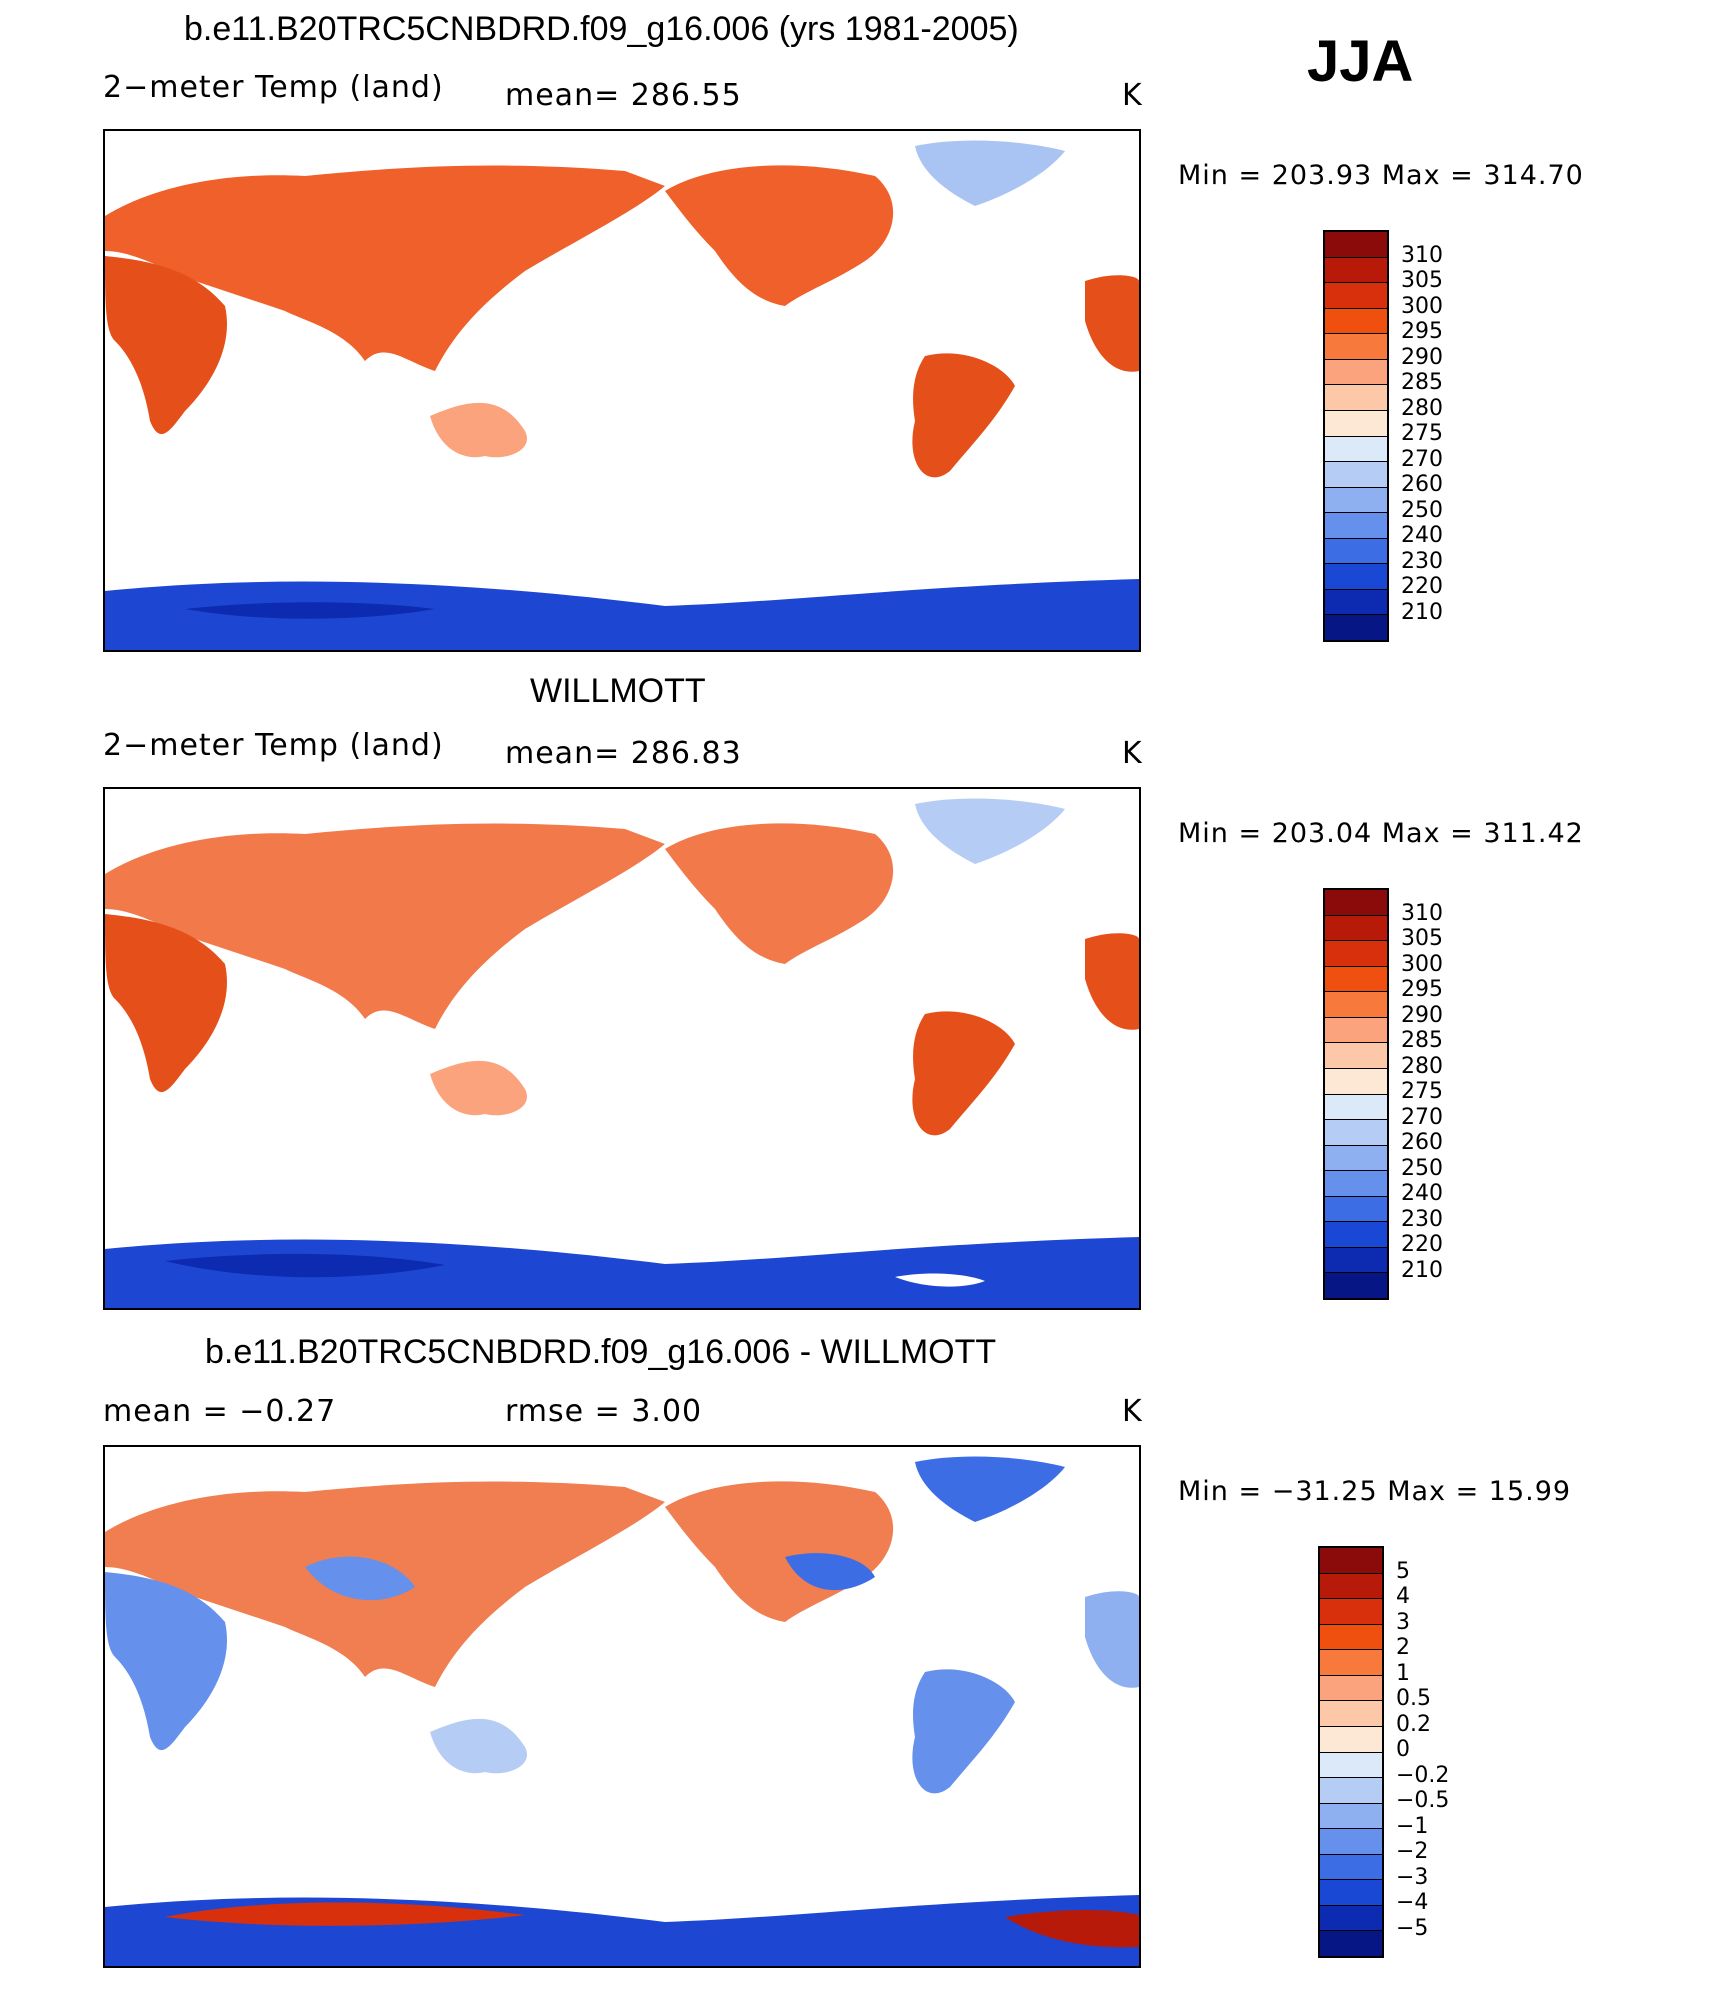 The height and width of the screenshot is (1991, 1710). Describe the element at coordinates (345, 1914) in the screenshot. I see `antarctica-red-patch` at that location.